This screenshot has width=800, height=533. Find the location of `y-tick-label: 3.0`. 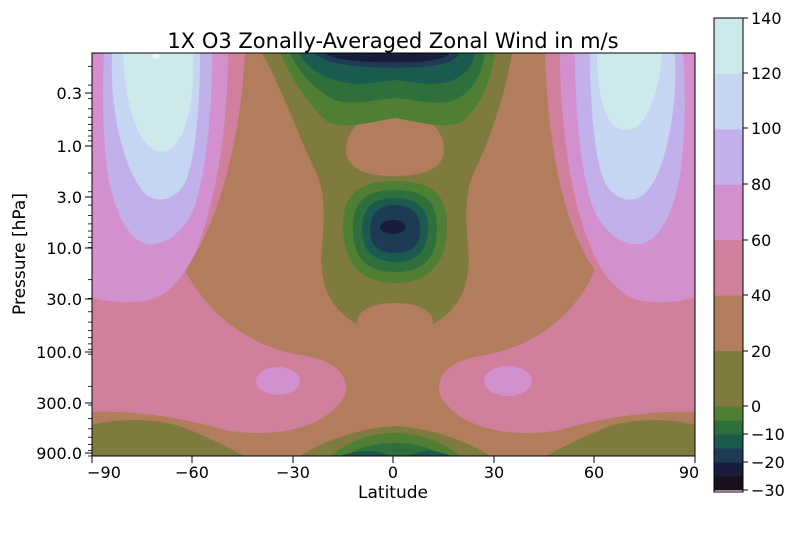

y-tick-label: 3.0 is located at coordinates (69, 197).